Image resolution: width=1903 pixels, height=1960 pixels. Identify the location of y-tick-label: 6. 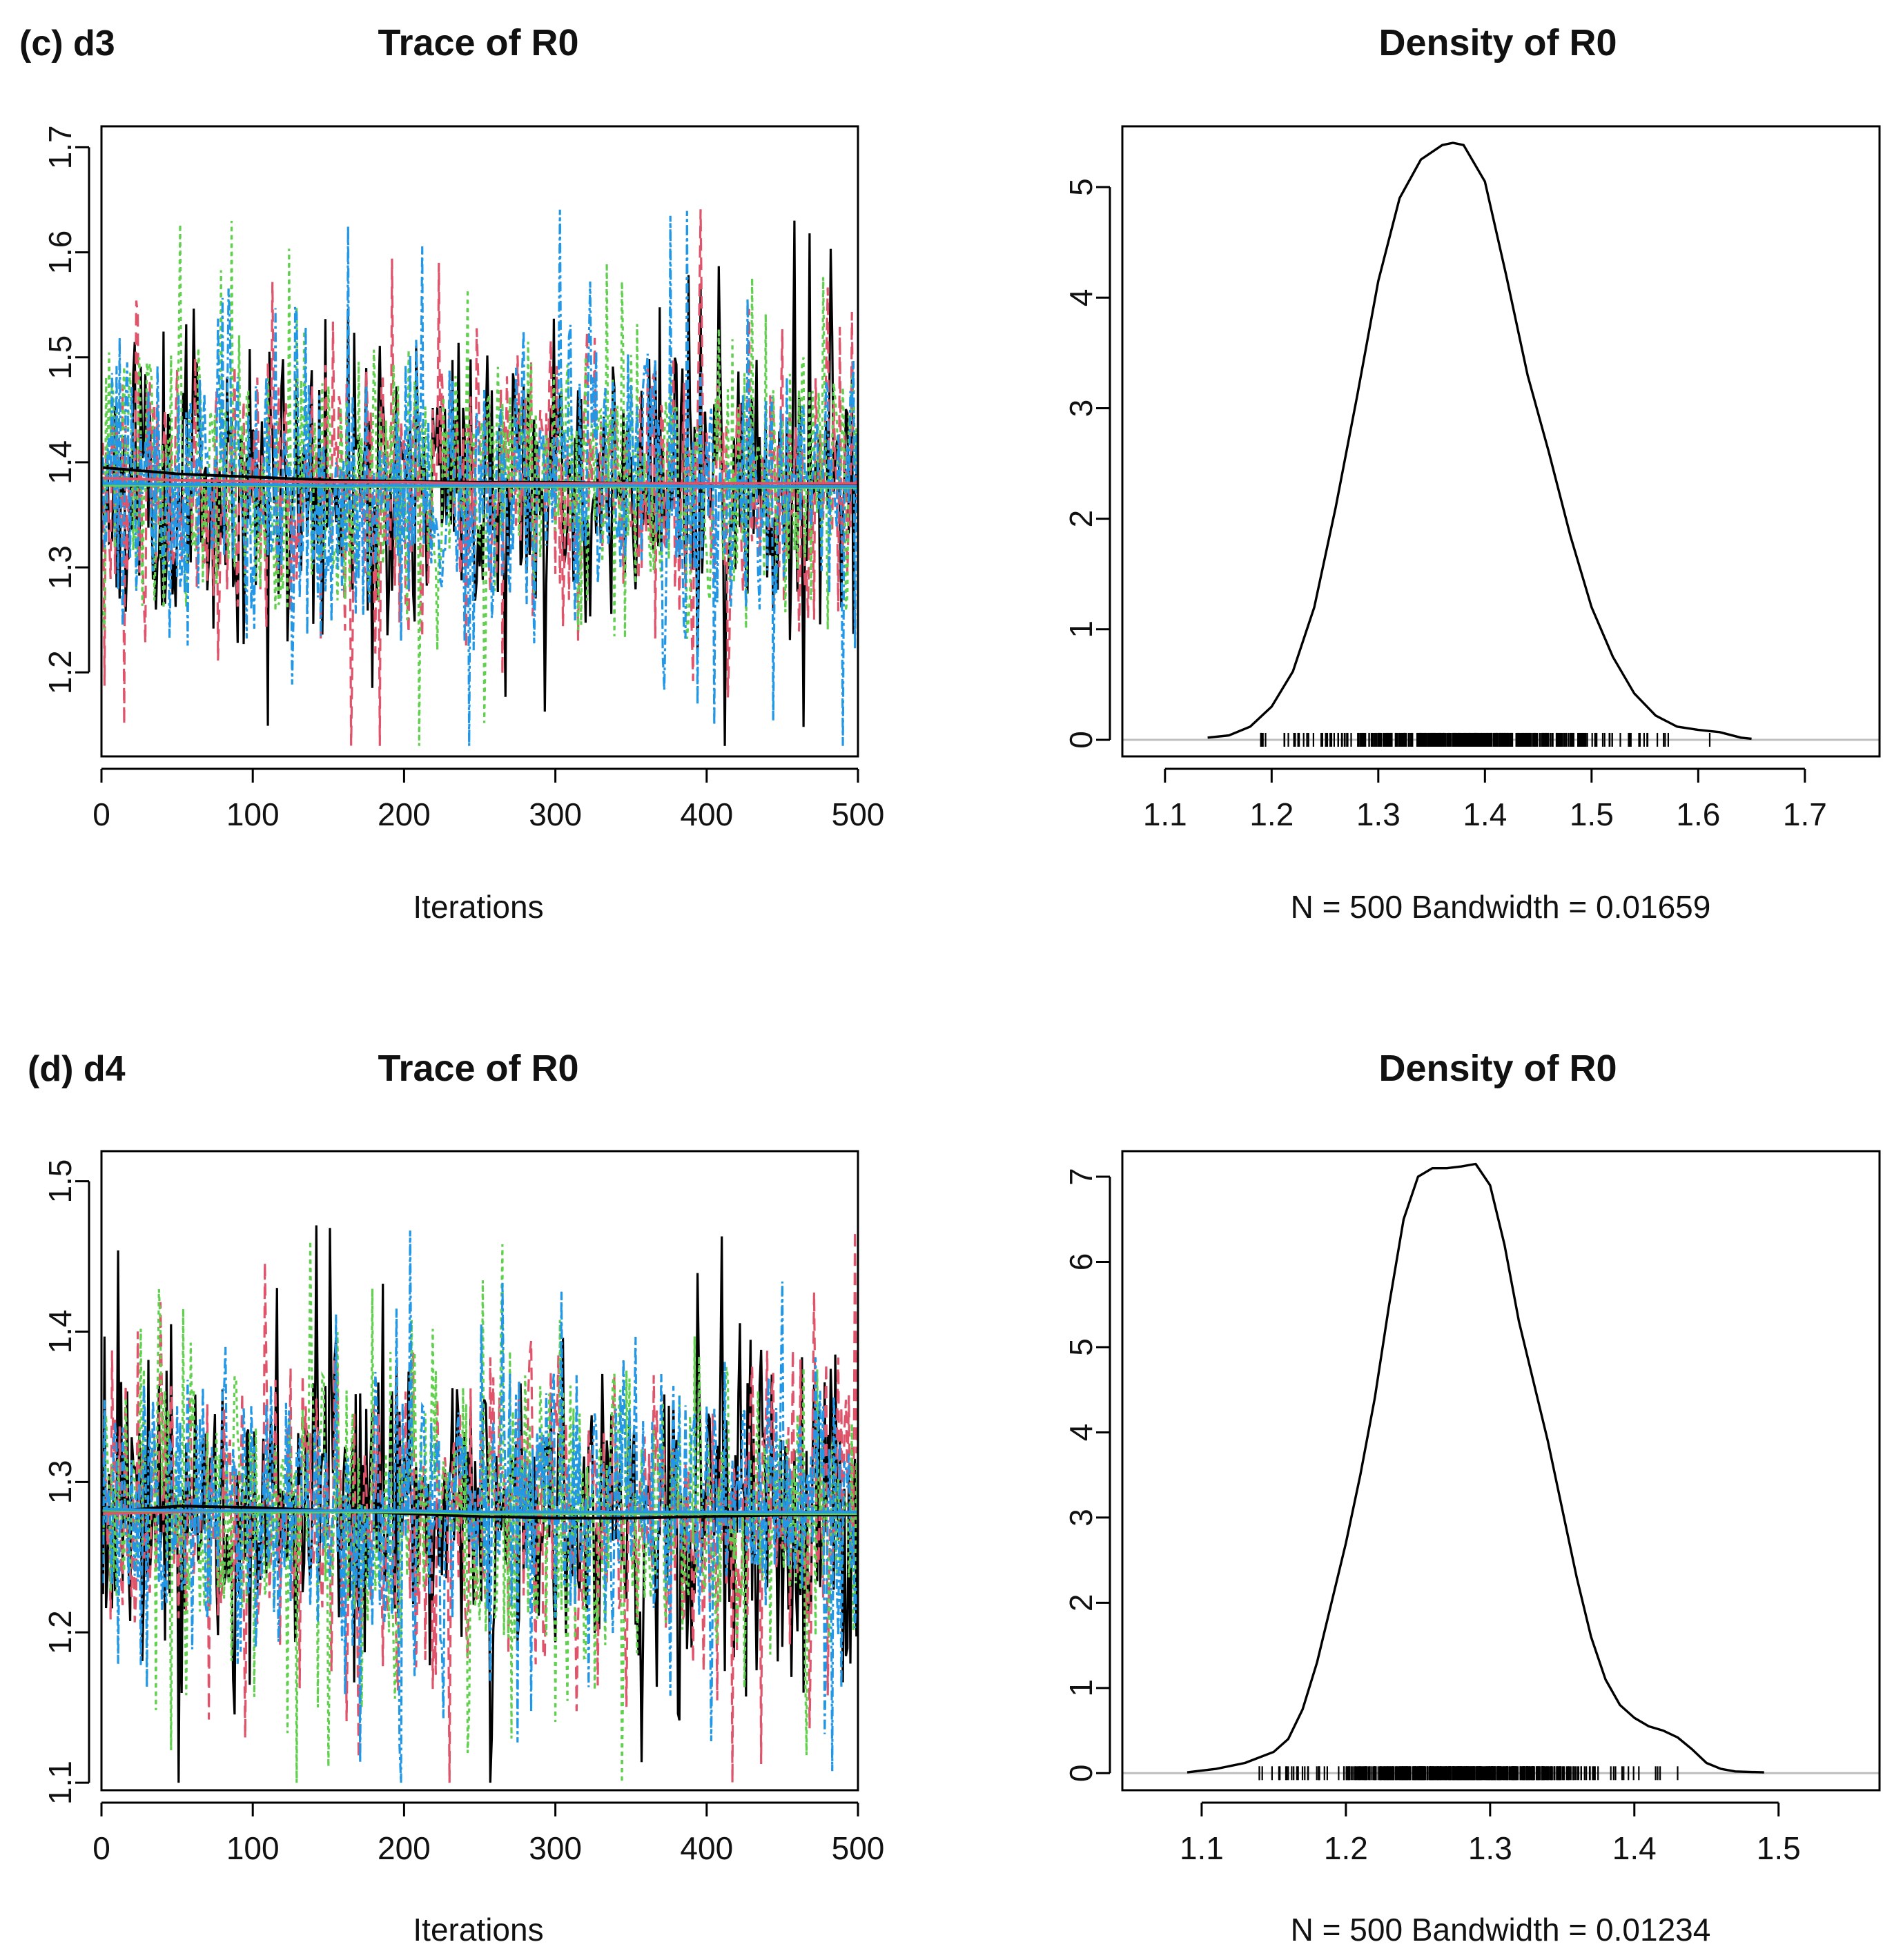
(1081, 1262).